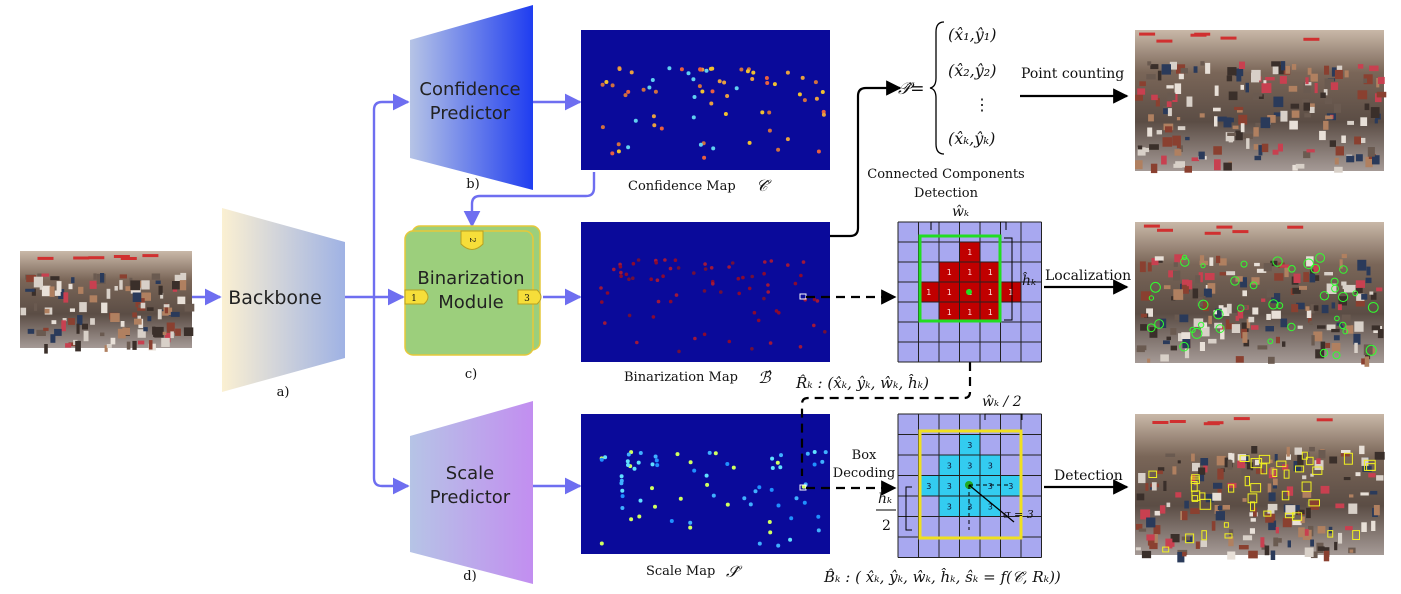 This screenshot has height=594, width=1401. Describe the element at coordinates (990, 506) in the screenshot. I see `grid-cell-value: 3` at that location.